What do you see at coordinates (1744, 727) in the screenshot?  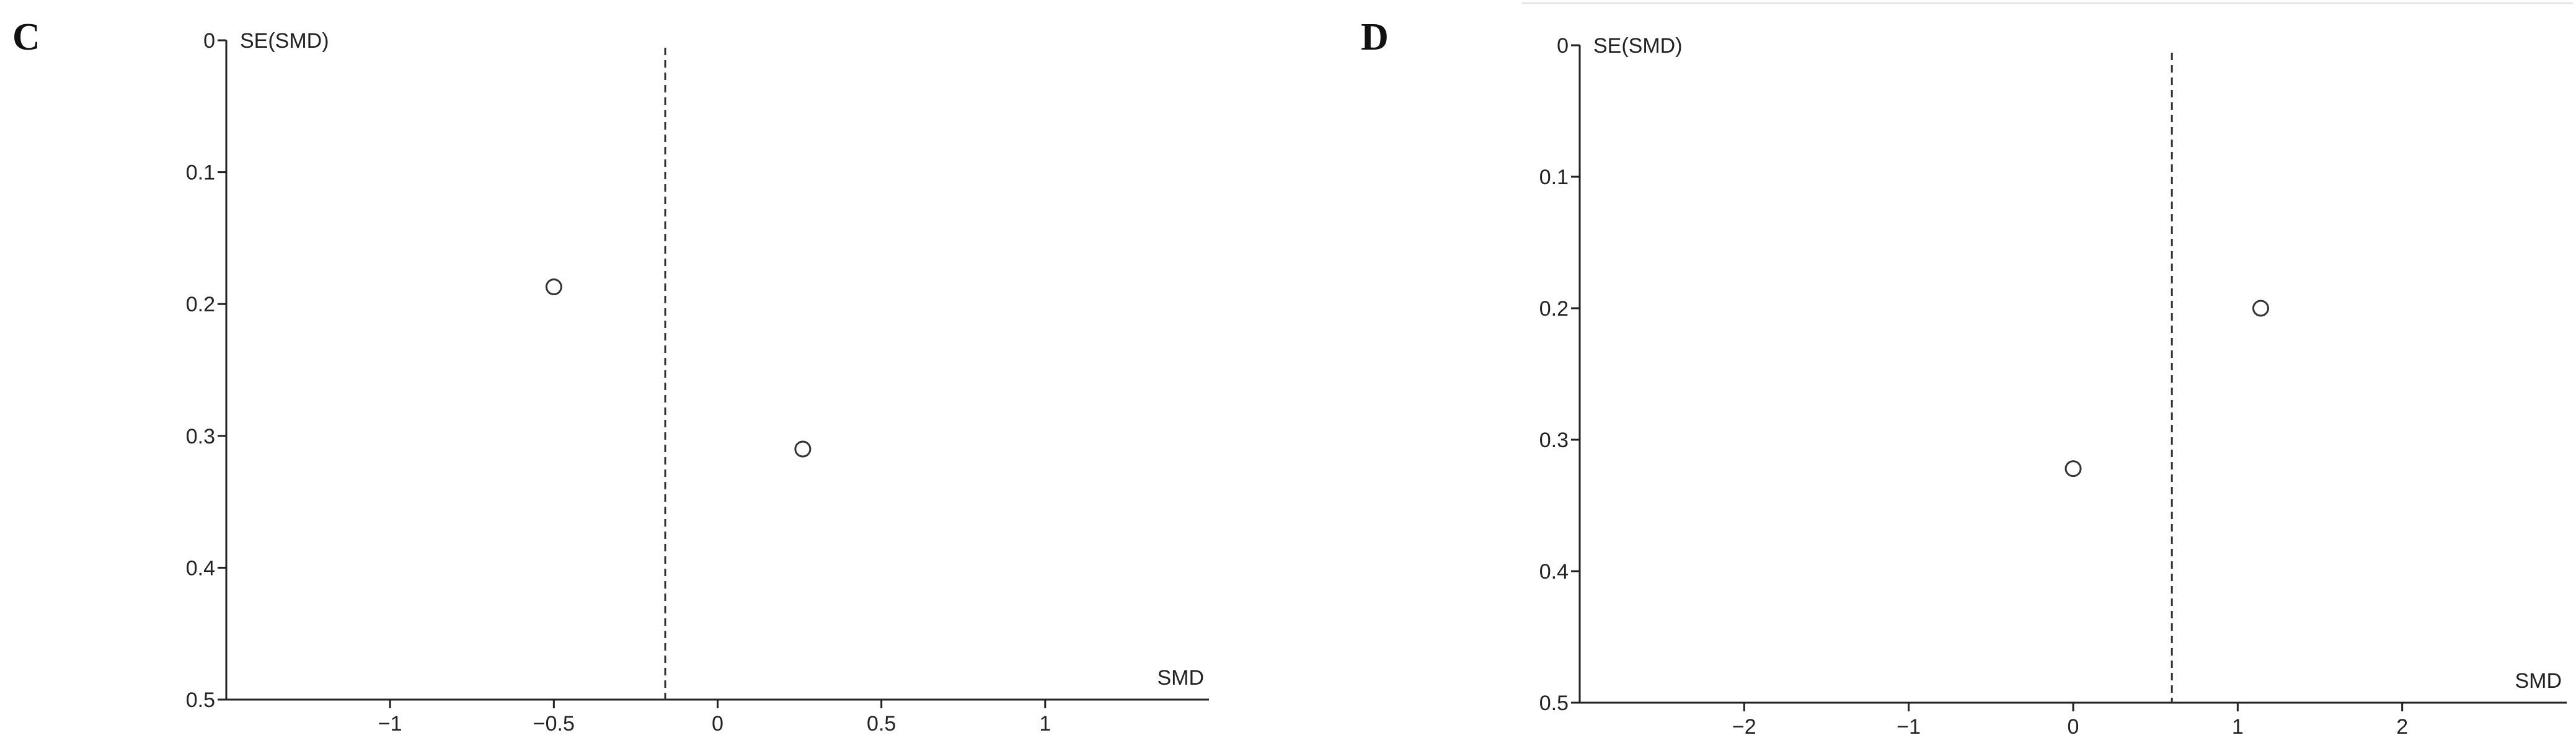 I see `x-tick-label: −2` at bounding box center [1744, 727].